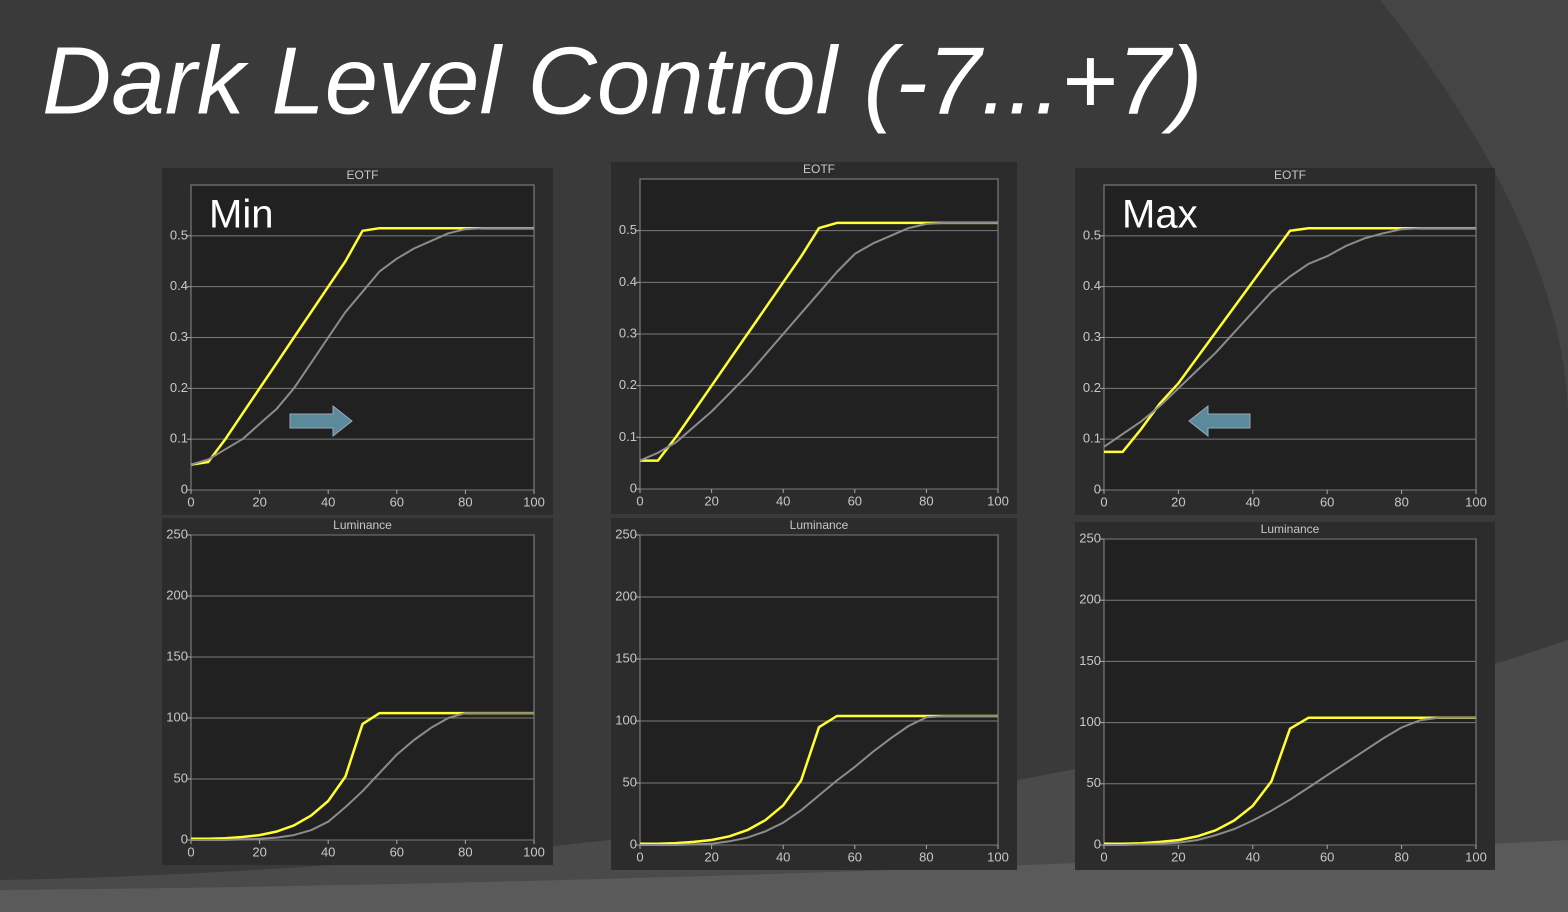 This screenshot has height=912, width=1568. Describe the element at coordinates (622, 80) in the screenshot. I see `slide-title: Dark Level Control (-7...+7)` at that location.